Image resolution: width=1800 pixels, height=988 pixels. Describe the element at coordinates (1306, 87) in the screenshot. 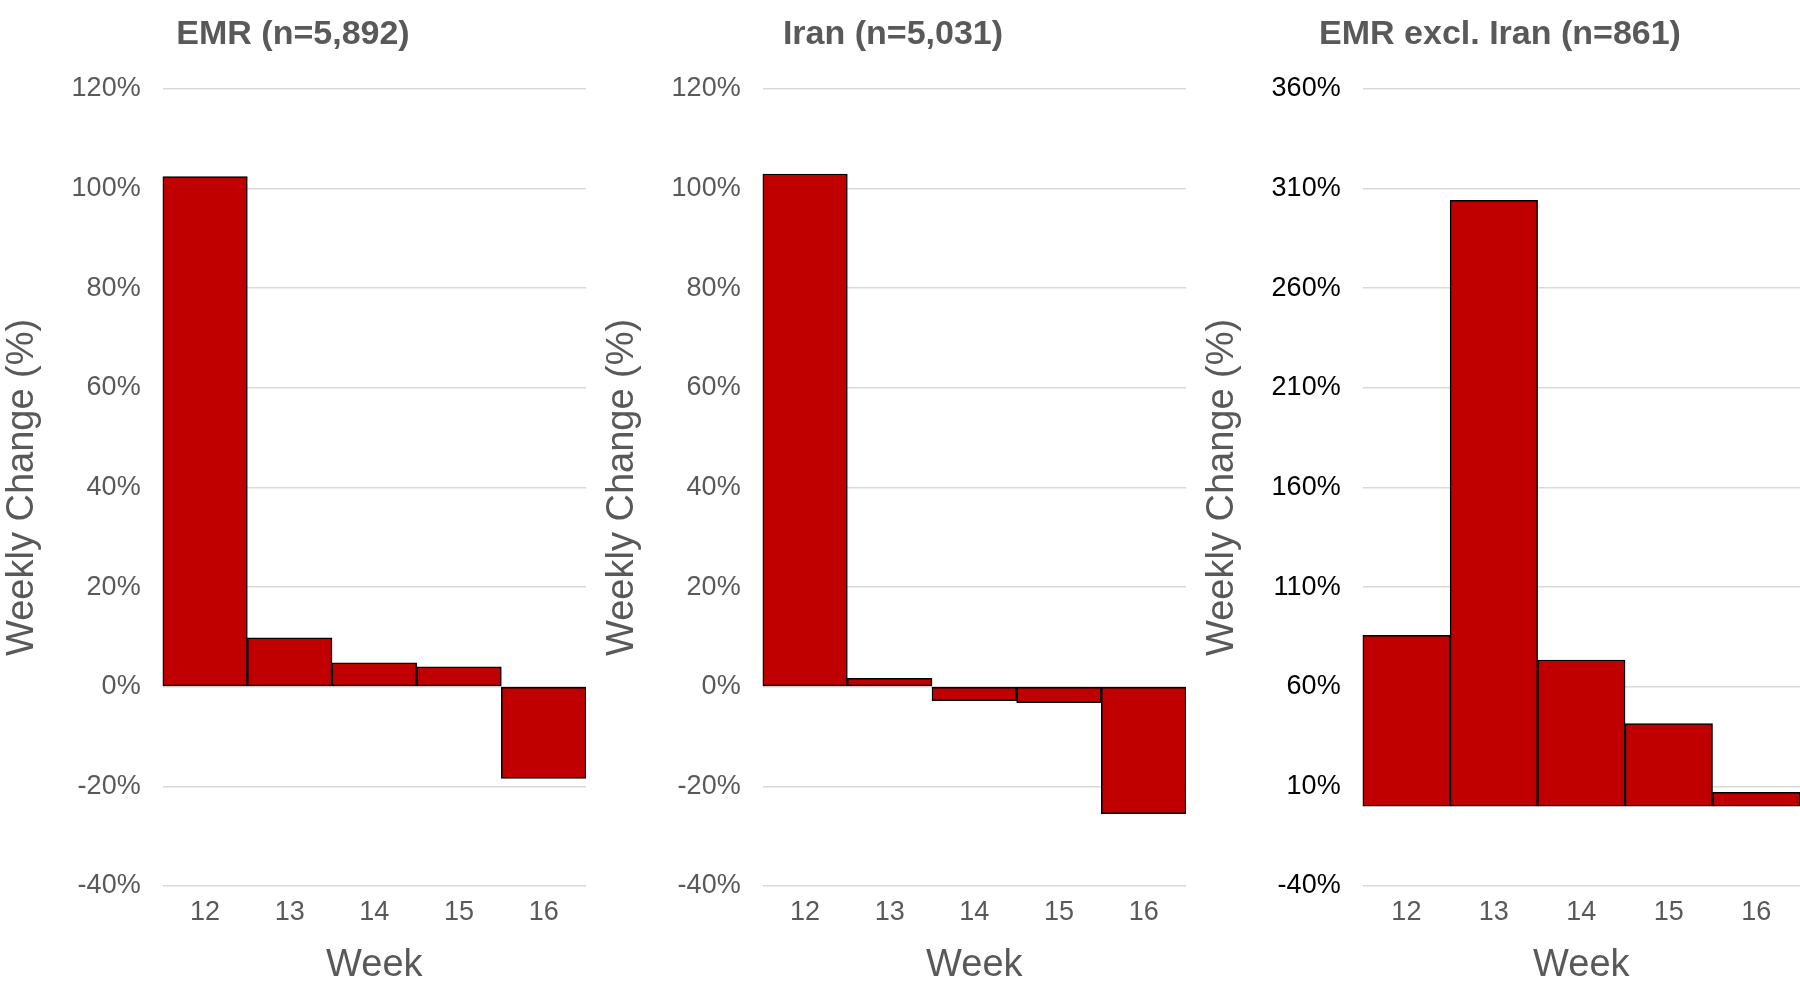

I see `y-tick-label: 360%` at that location.